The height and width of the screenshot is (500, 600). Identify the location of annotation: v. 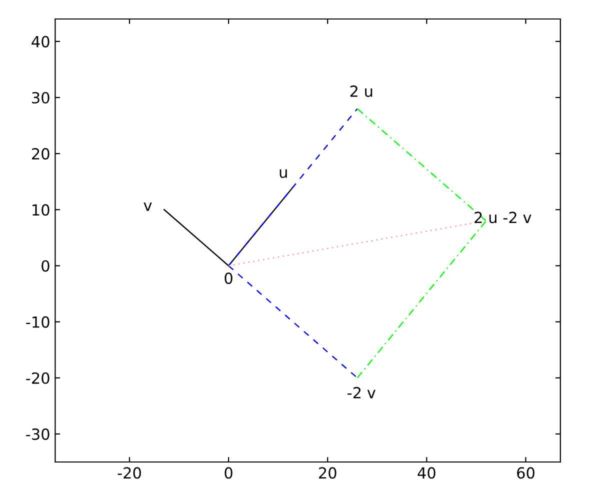
(148, 206).